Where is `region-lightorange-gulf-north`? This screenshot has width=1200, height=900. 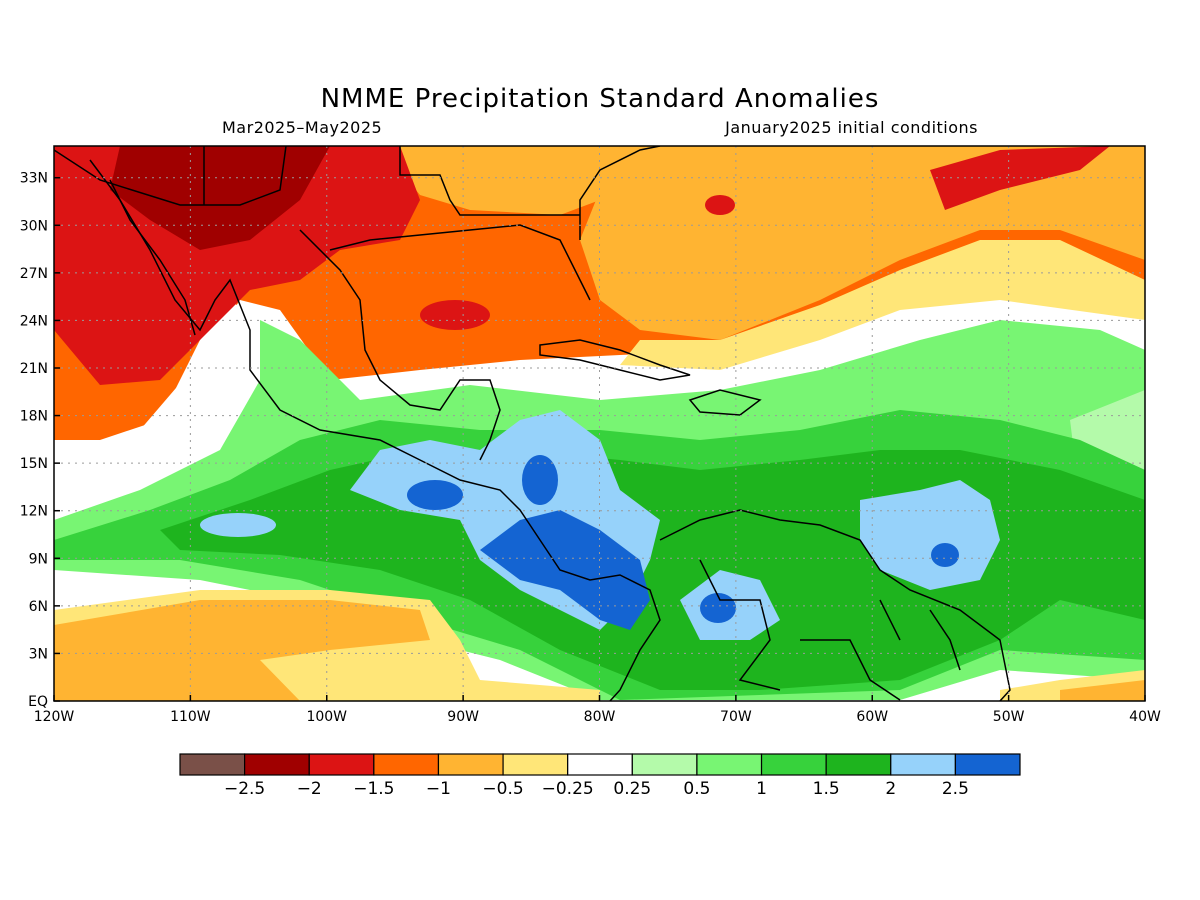
region-lightorange-gulf-north is located at coordinates (500, 180).